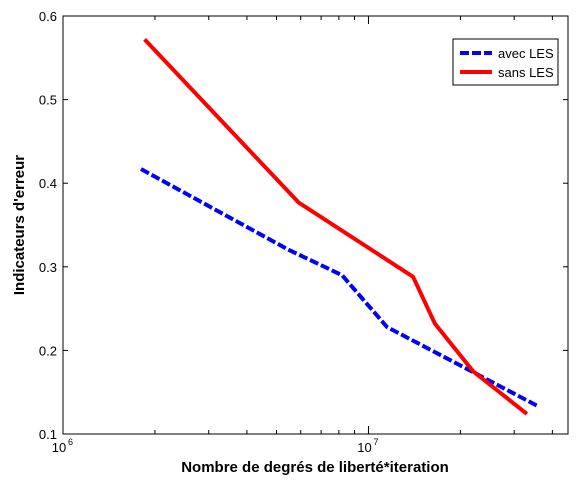  Describe the element at coordinates (48, 350) in the screenshot. I see `y-tick-label-1: 0.2` at that location.